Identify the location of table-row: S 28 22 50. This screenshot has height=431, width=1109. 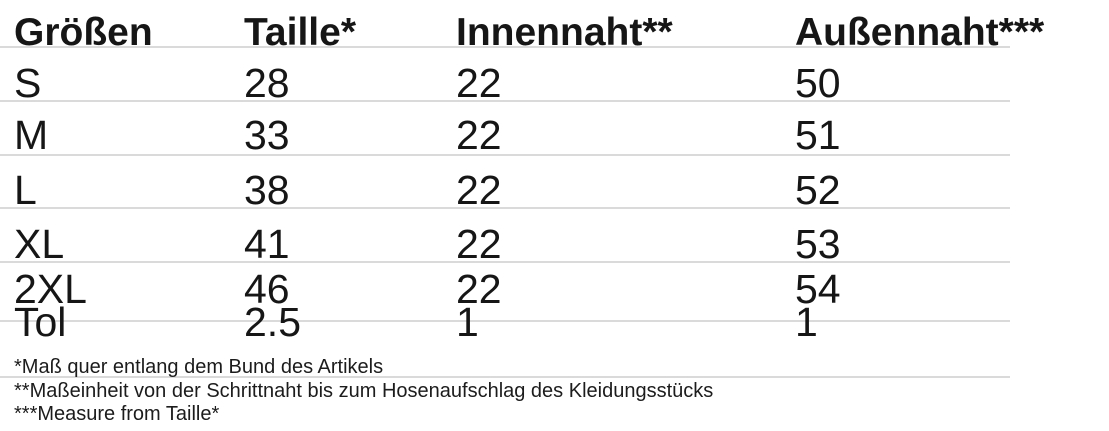
(505, 88).